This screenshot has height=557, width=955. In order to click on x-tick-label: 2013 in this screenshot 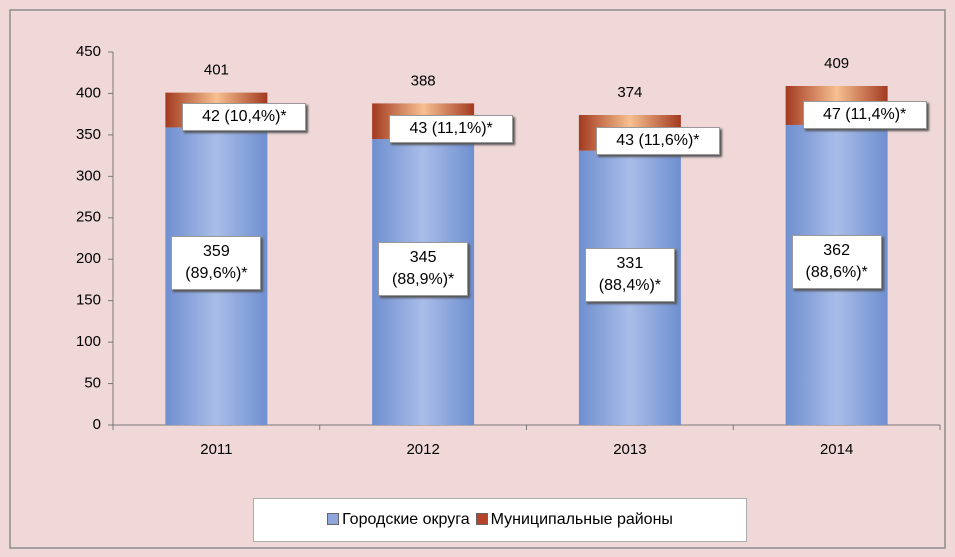, I will do `click(629, 449)`.